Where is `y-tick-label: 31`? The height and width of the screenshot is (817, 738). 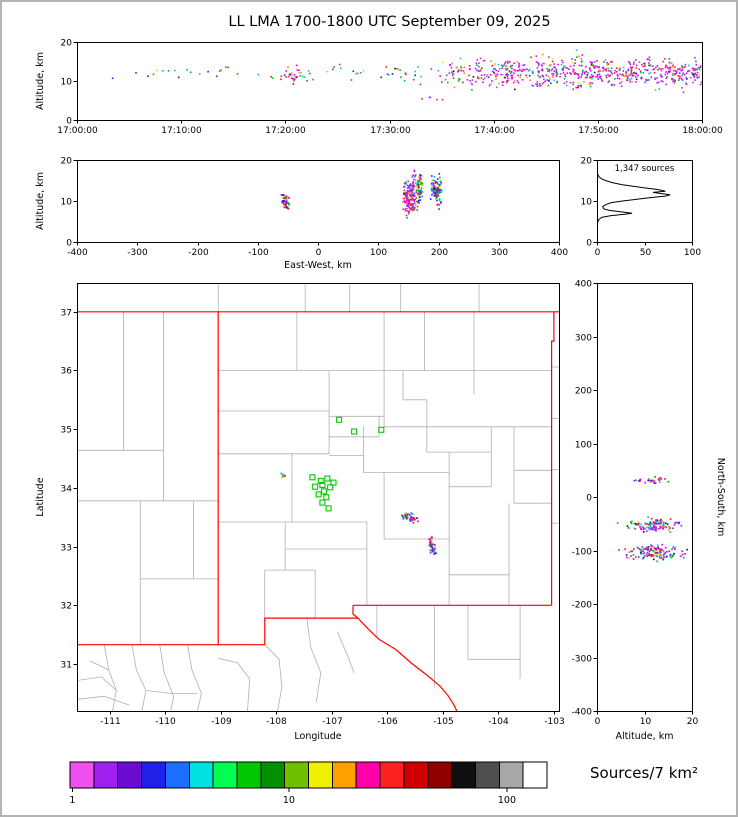 y-tick-label: 31 is located at coordinates (66, 666).